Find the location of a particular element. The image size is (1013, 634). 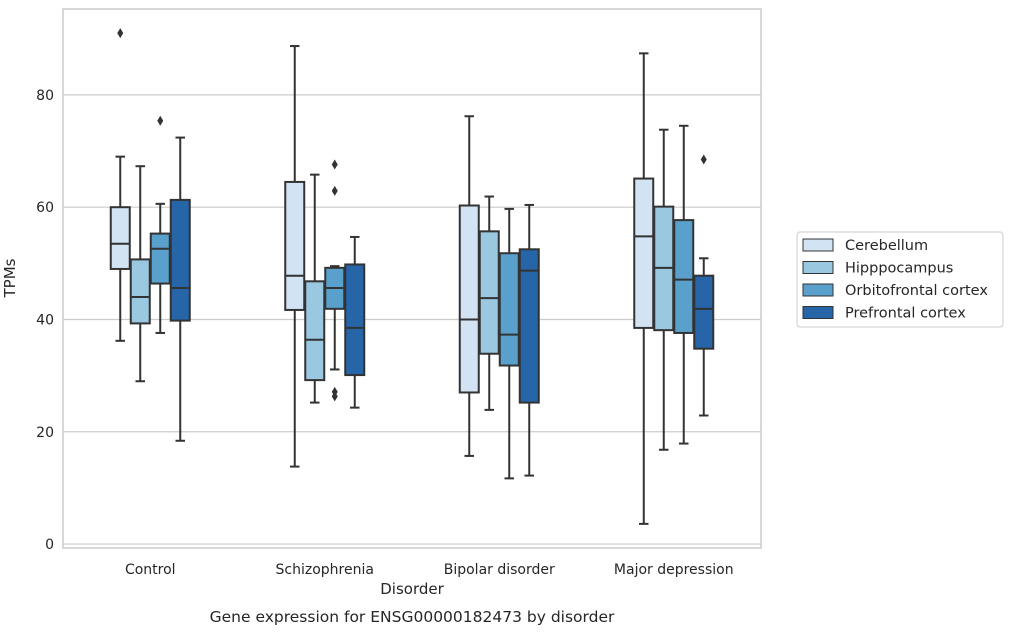

x-axis-label: Disorder is located at coordinates (412, 589).